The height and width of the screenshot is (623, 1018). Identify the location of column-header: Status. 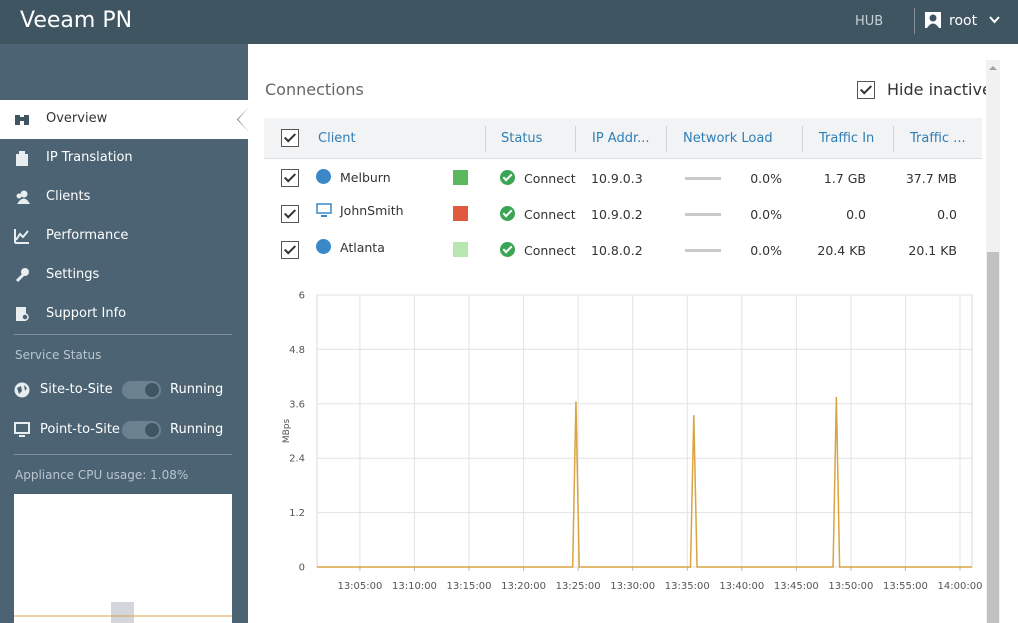
(522, 138).